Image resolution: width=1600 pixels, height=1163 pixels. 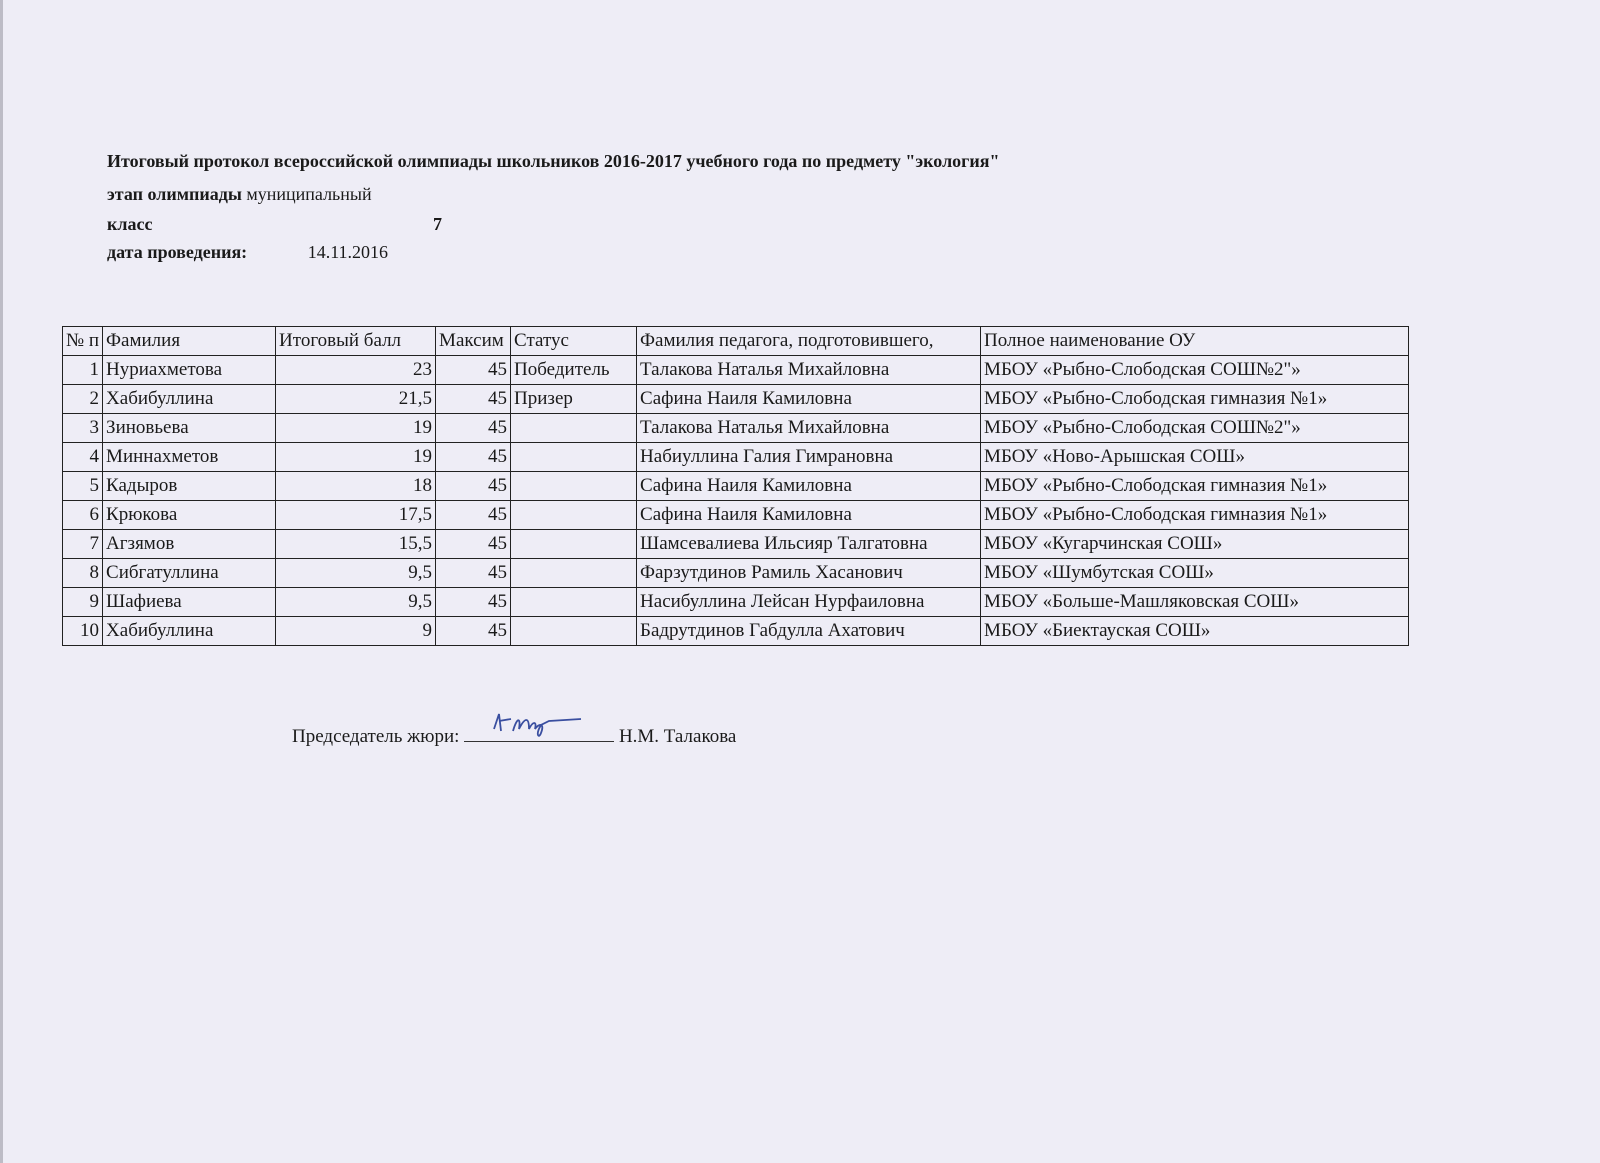 What do you see at coordinates (82, 341) in the screenshot?
I see `header-col-number: № п` at bounding box center [82, 341].